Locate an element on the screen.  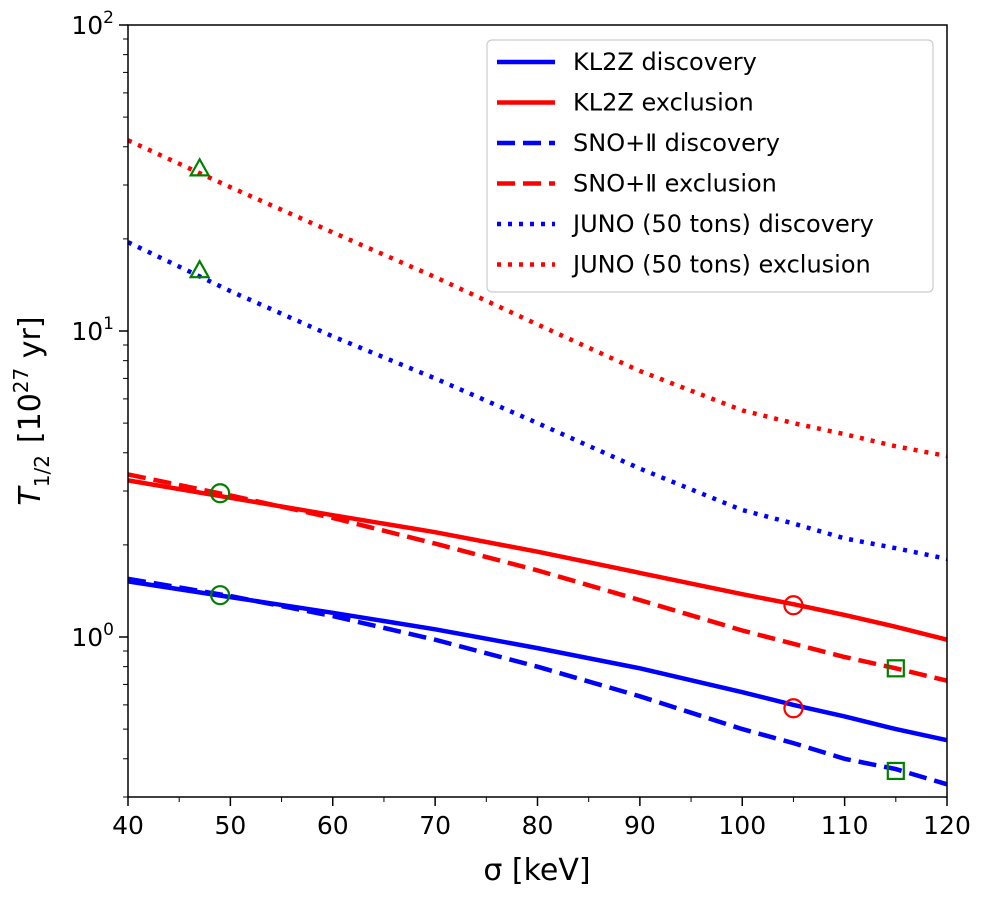
legend-label-kl2z-discovery: KL2Z discovery is located at coordinates (665, 62).